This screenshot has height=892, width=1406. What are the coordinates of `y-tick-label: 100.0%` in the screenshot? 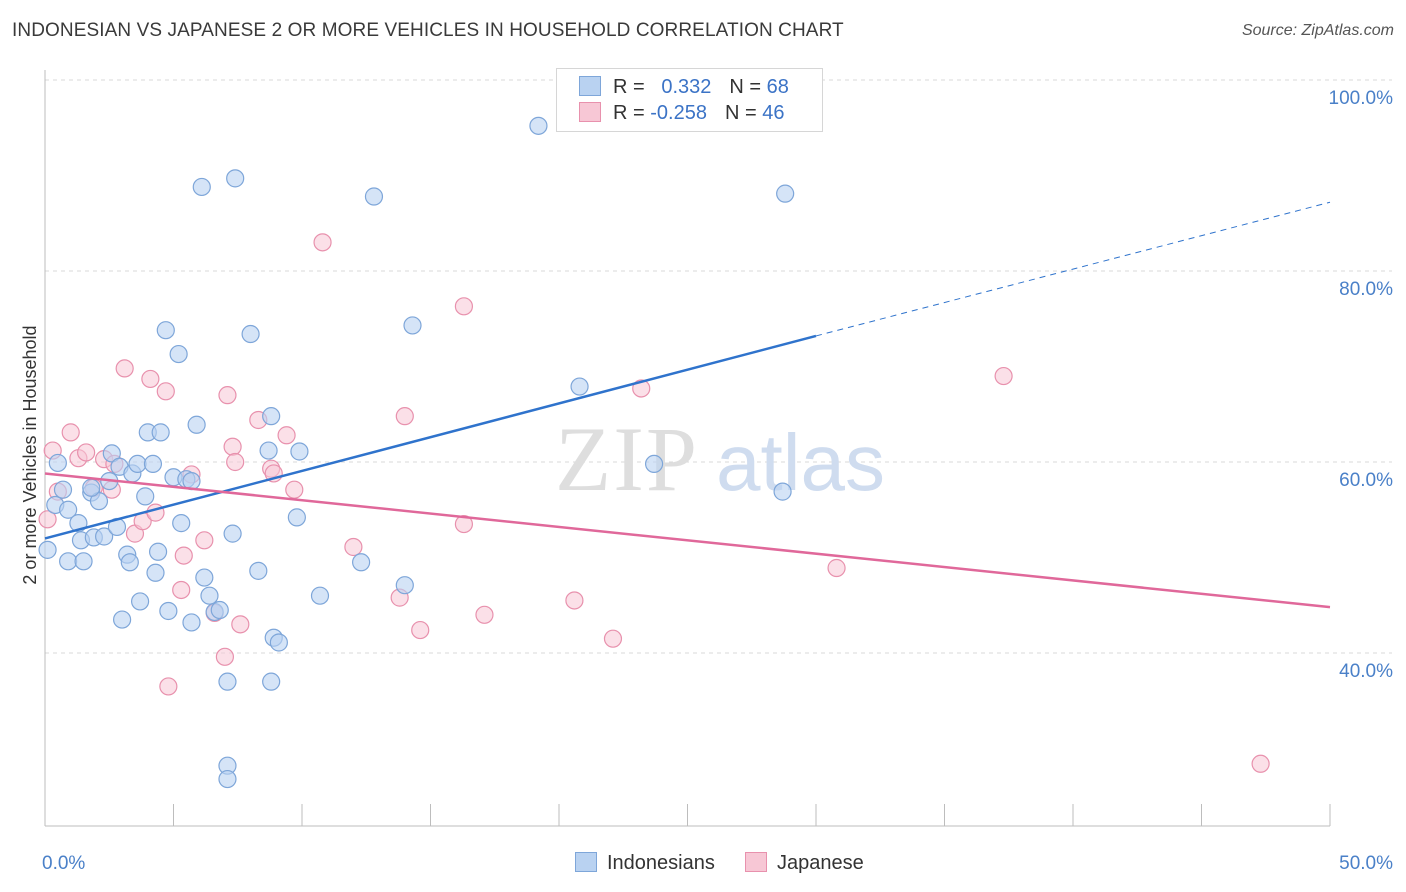 It's located at (1361, 98).